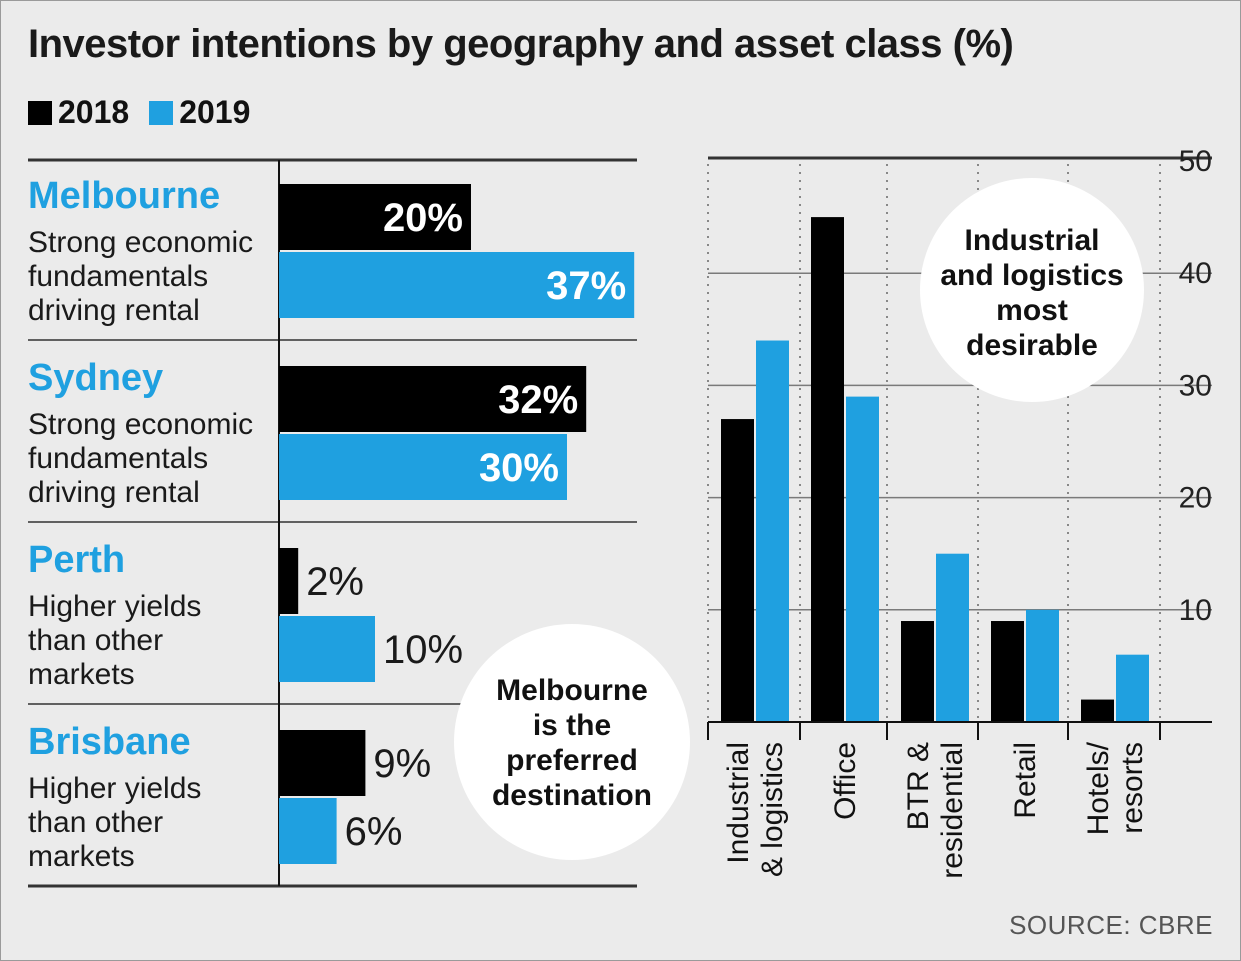  What do you see at coordinates (1132, 788) in the screenshot?
I see `x-tick-label: resorts` at bounding box center [1132, 788].